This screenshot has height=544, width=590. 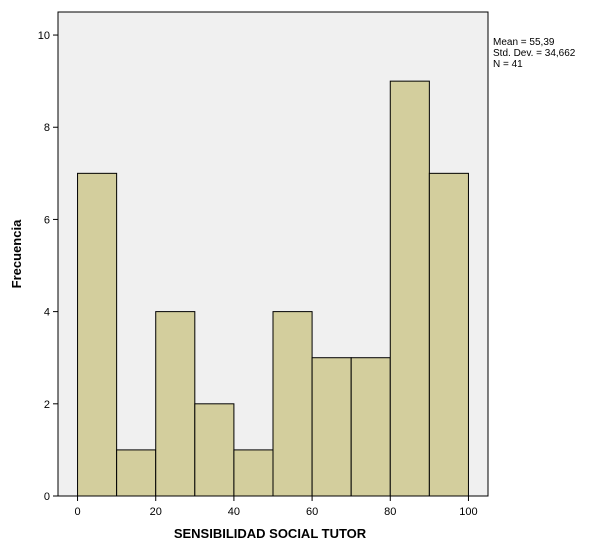 What do you see at coordinates (468, 512) in the screenshot?
I see `x-tick-label-100: 100` at bounding box center [468, 512].